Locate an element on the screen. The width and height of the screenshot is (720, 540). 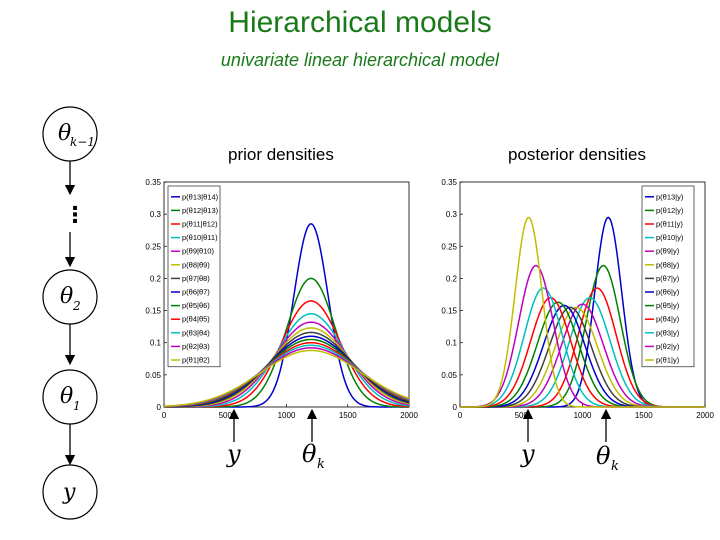
posterior-theta-subscript: k is located at coordinates (615, 466).